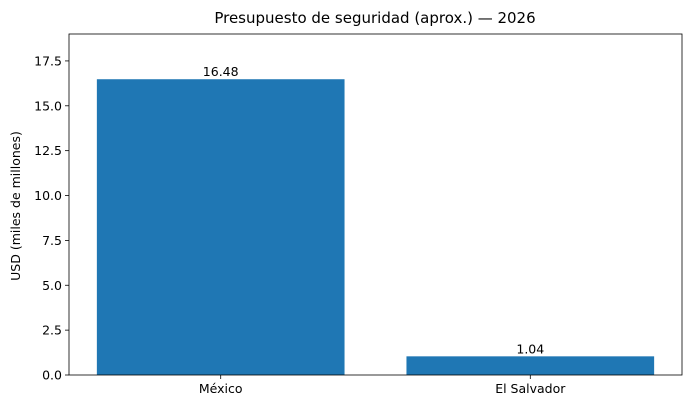  Describe the element at coordinates (52, 330) in the screenshot. I see `y-tick-label: 2.5` at that location.